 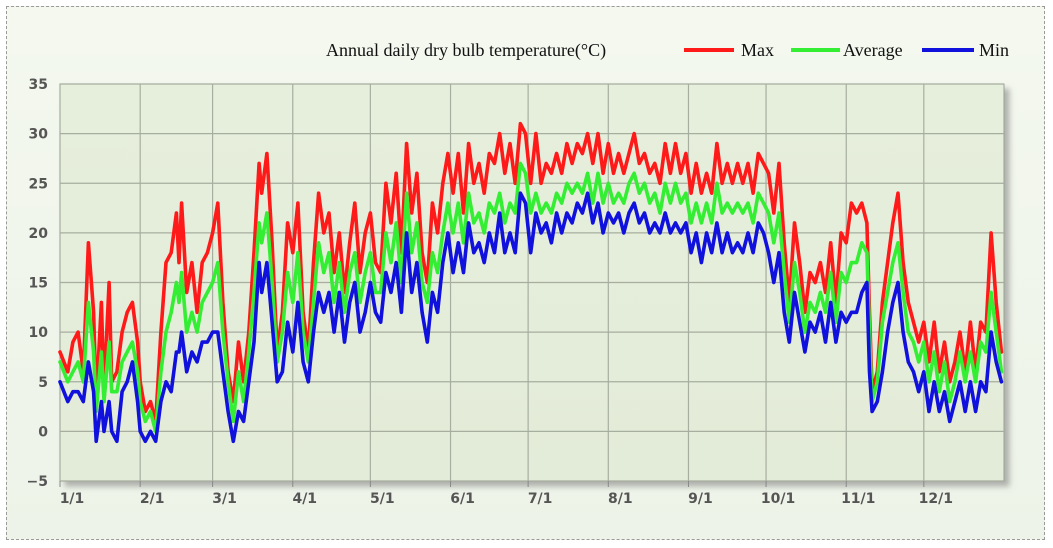 I want to click on y-tick-label: 30, so click(x=39, y=135).